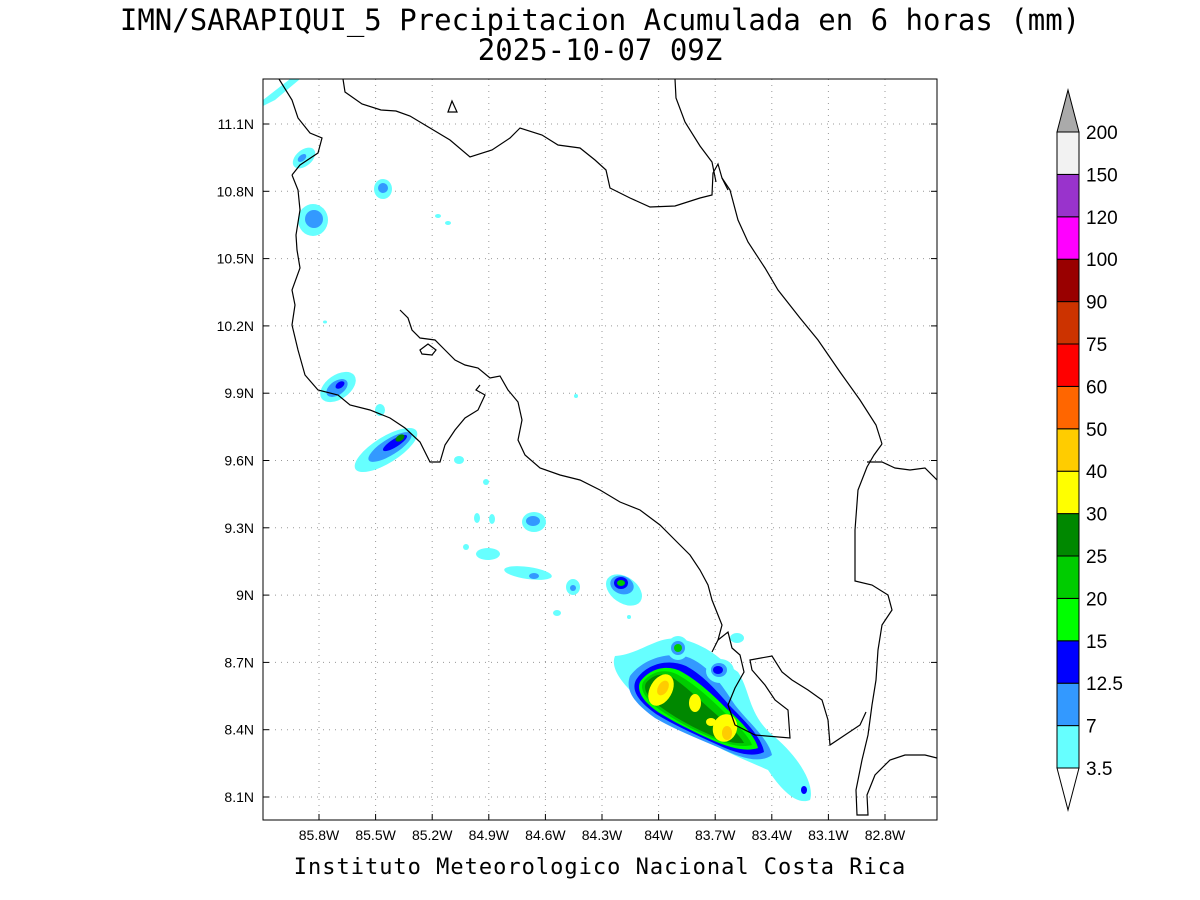 The width and height of the screenshot is (1200, 900). Describe the element at coordinates (659, 835) in the screenshot. I see `lon-tick-label: 84W` at that location.